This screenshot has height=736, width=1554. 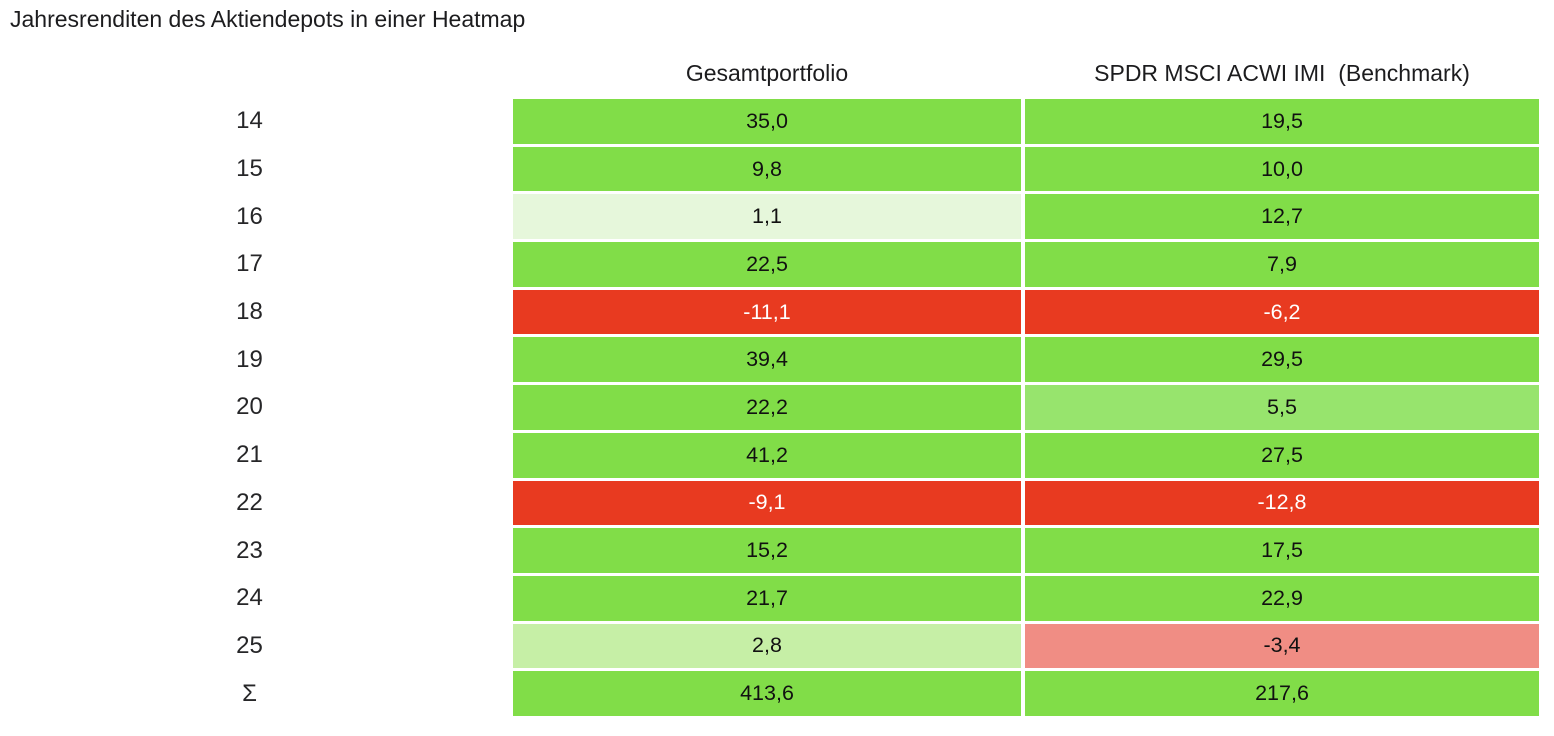 I want to click on heatmap-cell: 22,2, so click(x=767, y=407).